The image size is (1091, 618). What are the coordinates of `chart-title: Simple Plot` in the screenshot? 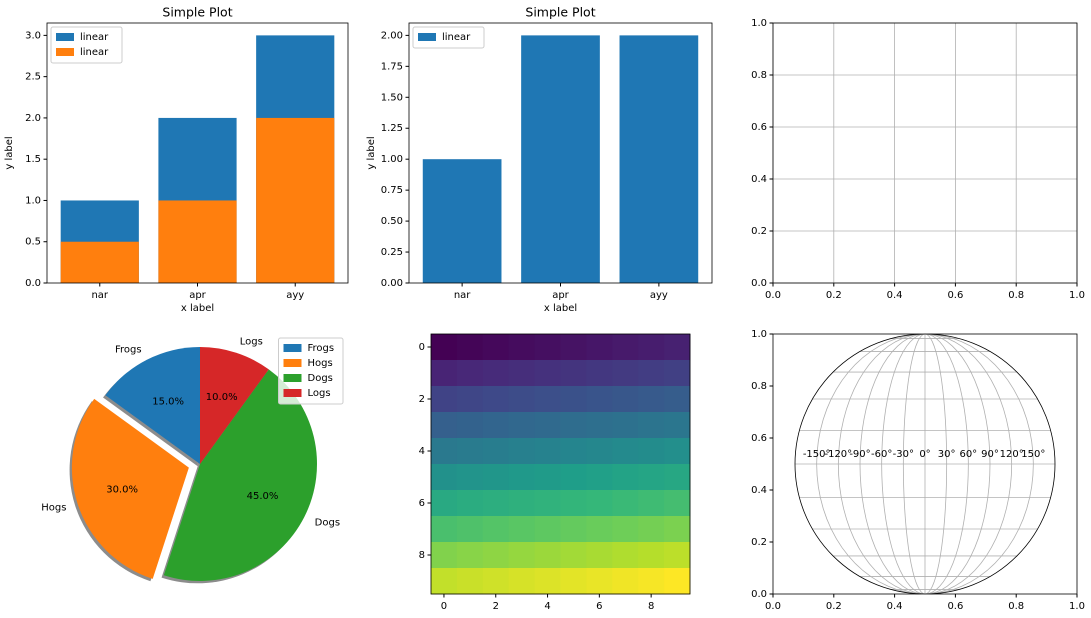 It's located at (197, 12).